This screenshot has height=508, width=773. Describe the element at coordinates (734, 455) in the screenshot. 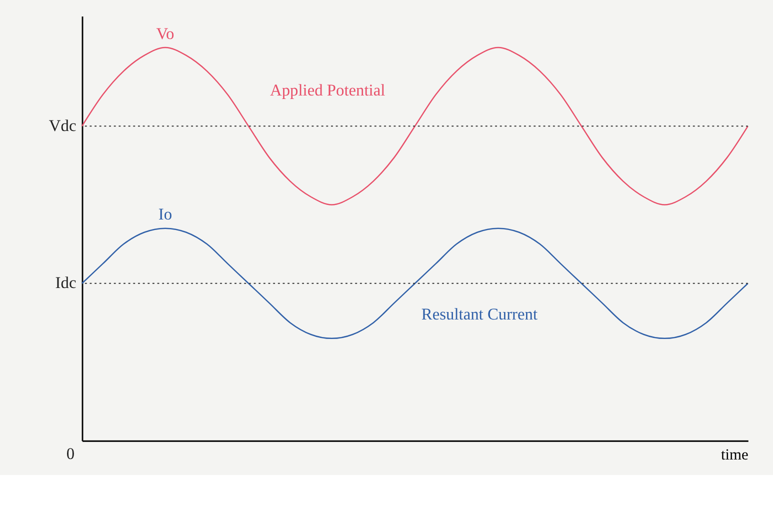

I see `x-axis-title: time` at that location.